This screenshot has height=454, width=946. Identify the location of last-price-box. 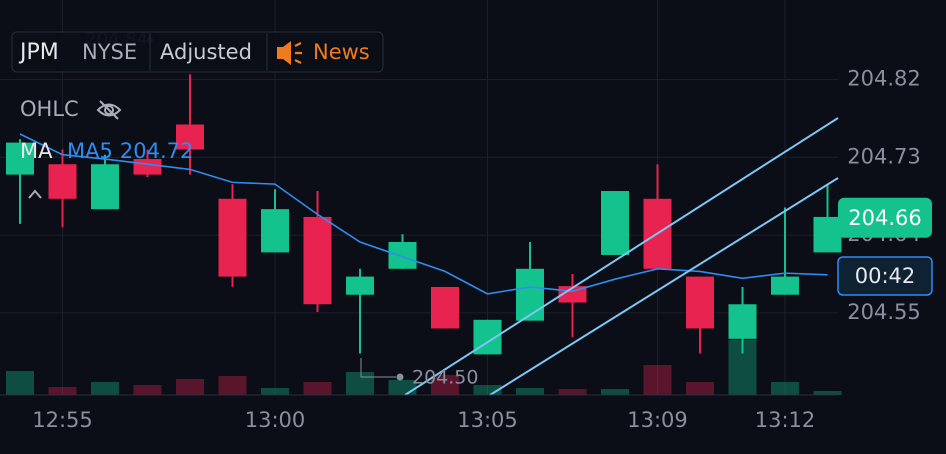
(885, 217).